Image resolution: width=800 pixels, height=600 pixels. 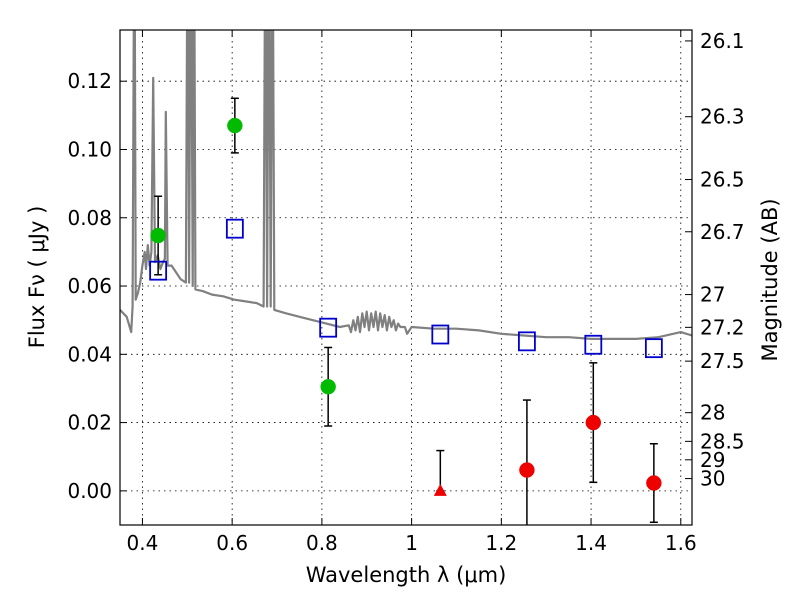 I want to click on right-tick-label: 26.7, so click(x=722, y=232).